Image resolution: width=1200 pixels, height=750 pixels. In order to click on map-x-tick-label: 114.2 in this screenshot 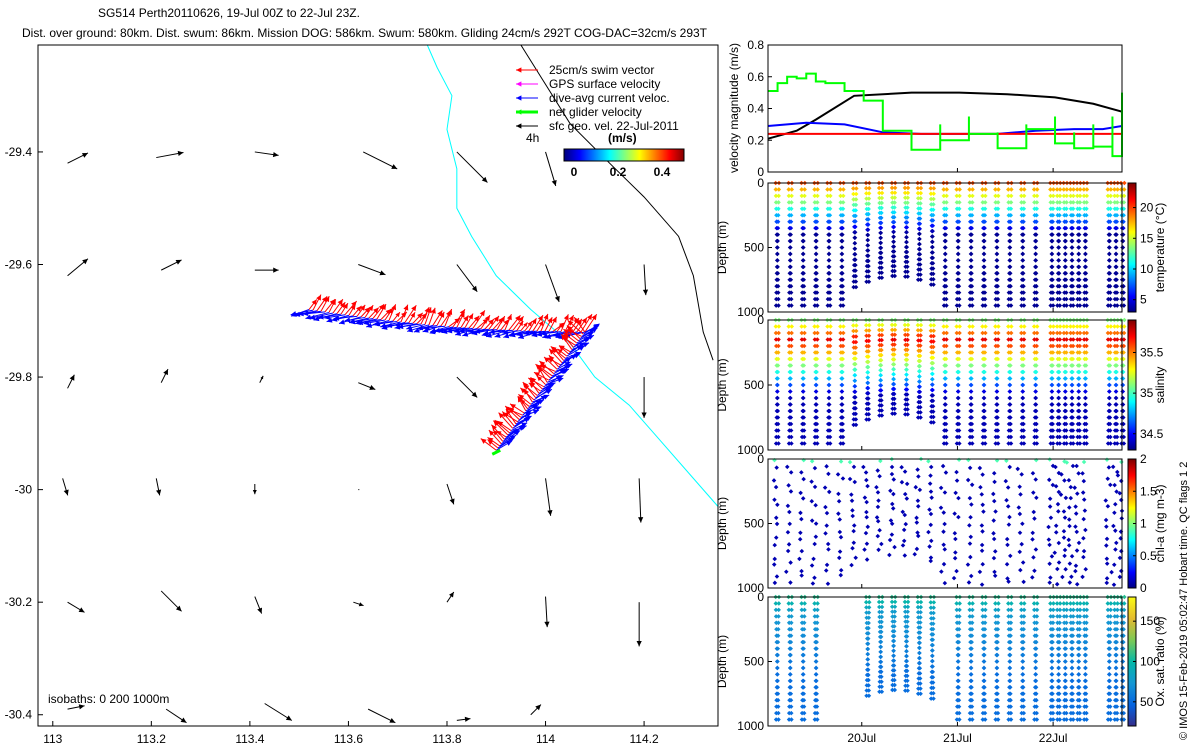, I will do `click(644, 739)`.